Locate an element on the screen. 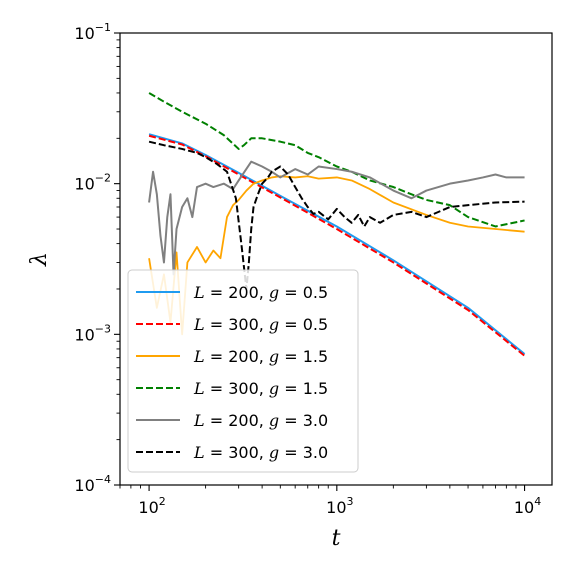 The width and height of the screenshot is (581, 581). y-tick-label-exponent: −1 is located at coordinates (103, 27).